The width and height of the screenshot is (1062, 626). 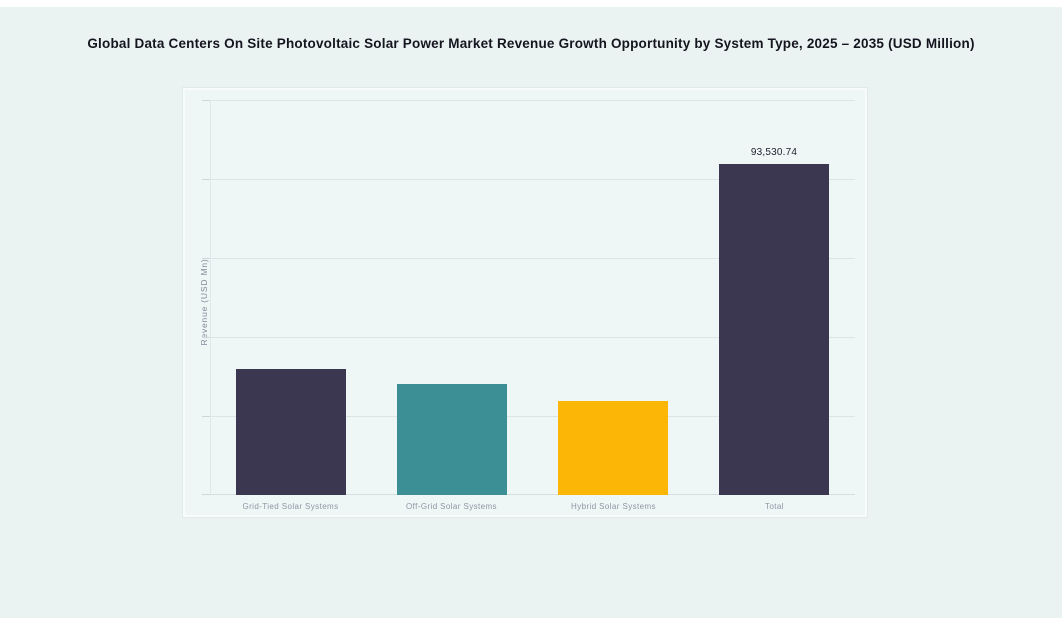 I want to click on bar-total, so click(x=774, y=329).